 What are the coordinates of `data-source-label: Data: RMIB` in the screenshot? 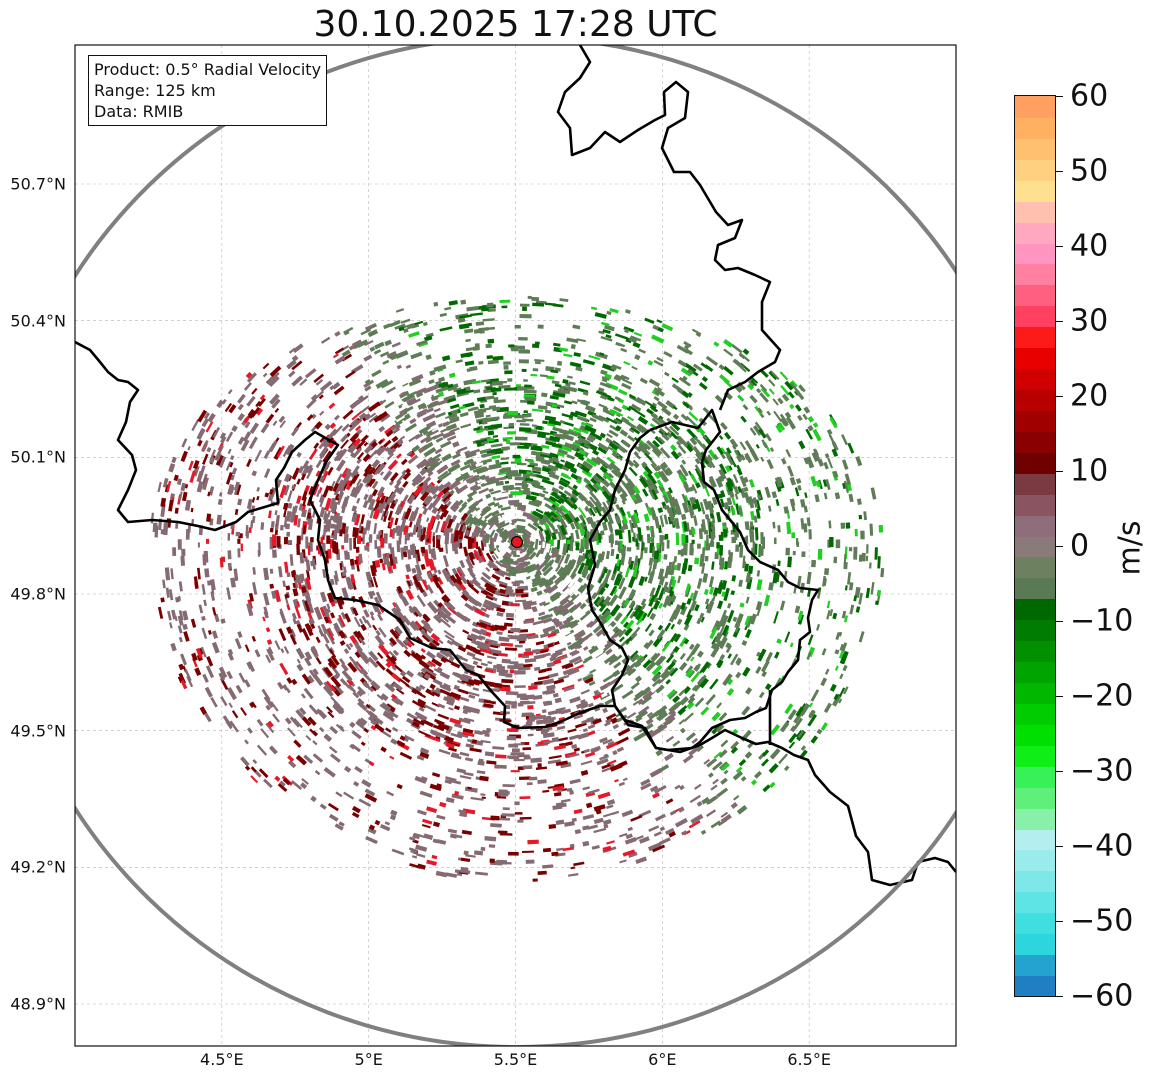 It's located at (139, 111).